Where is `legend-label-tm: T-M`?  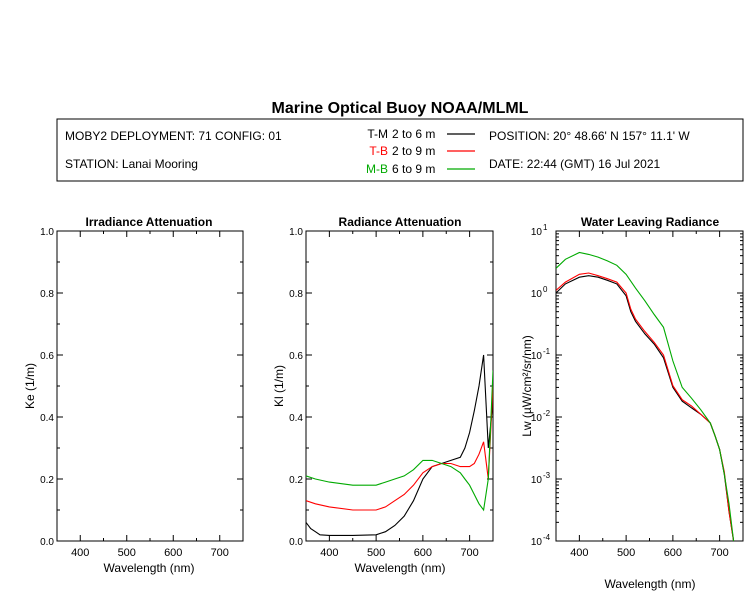
legend-label-tm: T-M is located at coordinates (377, 134).